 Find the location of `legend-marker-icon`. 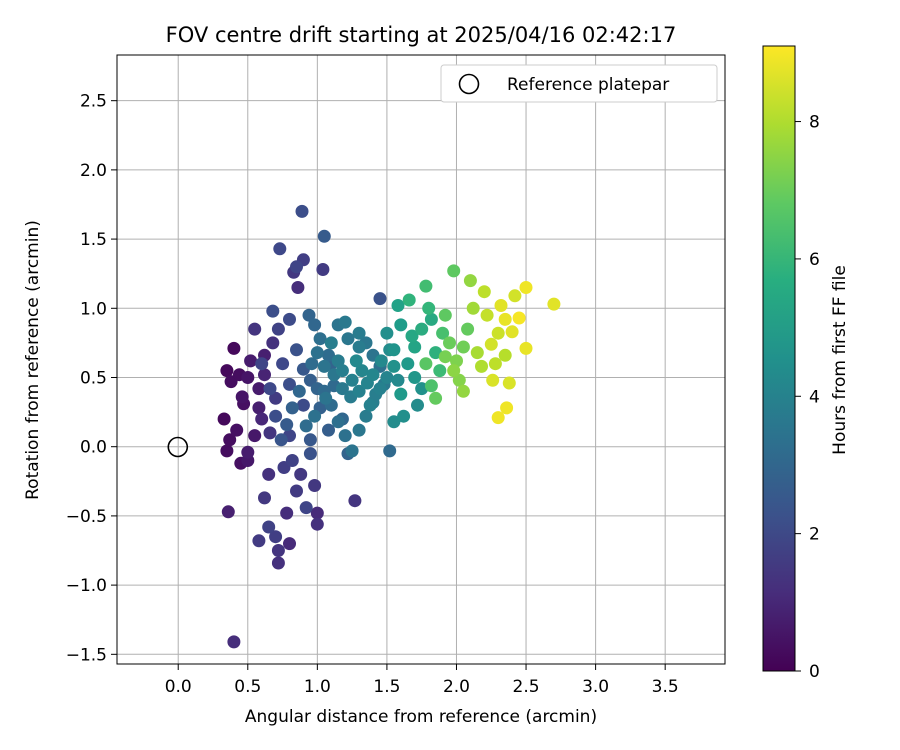

legend-marker-icon is located at coordinates (469, 84).